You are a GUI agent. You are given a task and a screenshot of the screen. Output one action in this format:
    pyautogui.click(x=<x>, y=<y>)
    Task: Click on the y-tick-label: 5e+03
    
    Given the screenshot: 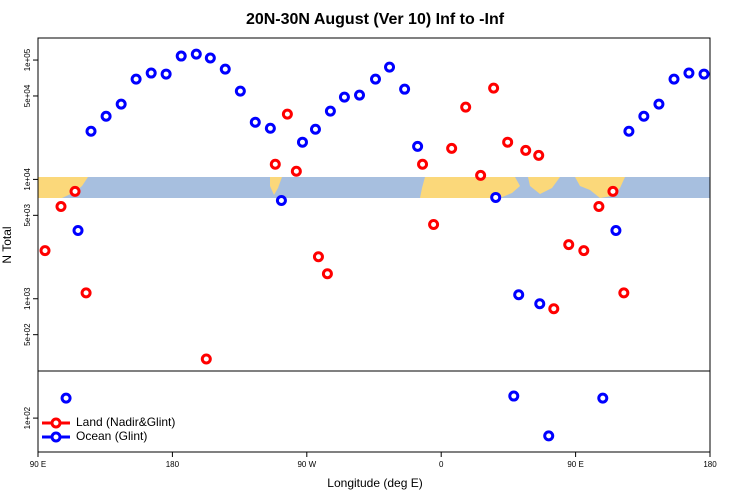 What is the action you would take?
    pyautogui.click(x=27, y=215)
    